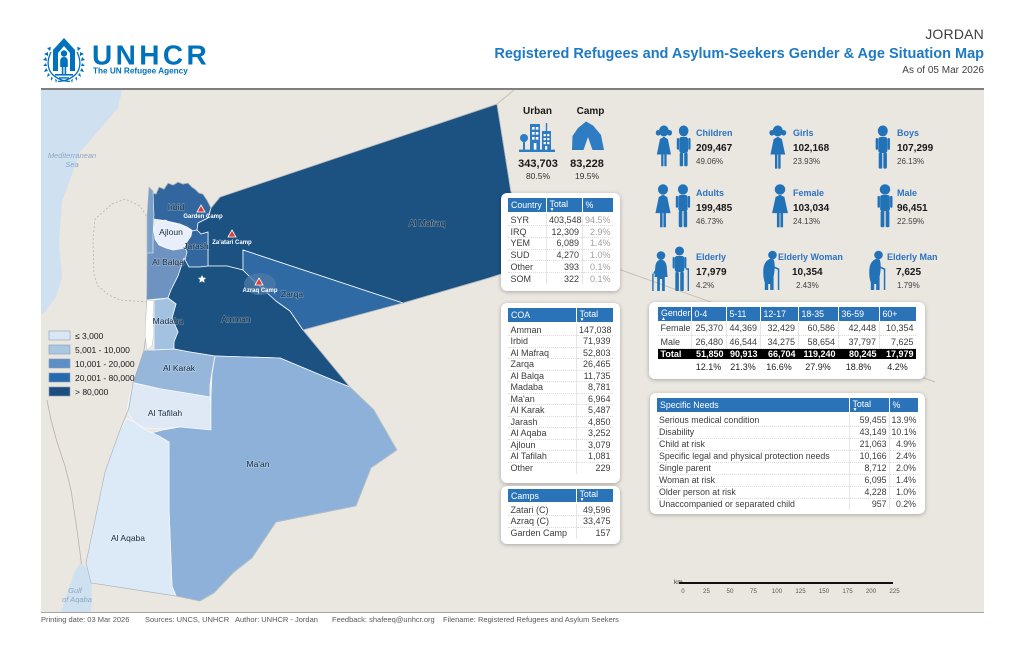 Image resolution: width=1024 pixels, height=651 pixels. I want to click on svg-text: Al Aqaba, so click(128, 538).